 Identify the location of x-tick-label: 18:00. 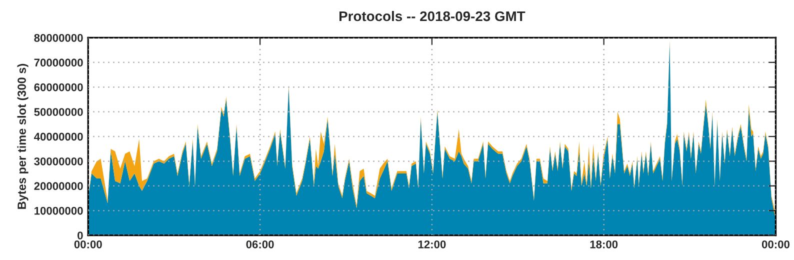
(604, 244).